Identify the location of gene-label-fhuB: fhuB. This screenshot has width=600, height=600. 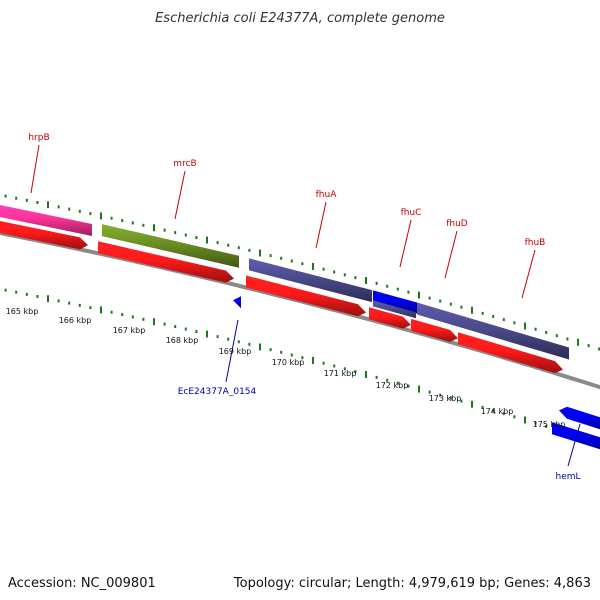
(535, 243).